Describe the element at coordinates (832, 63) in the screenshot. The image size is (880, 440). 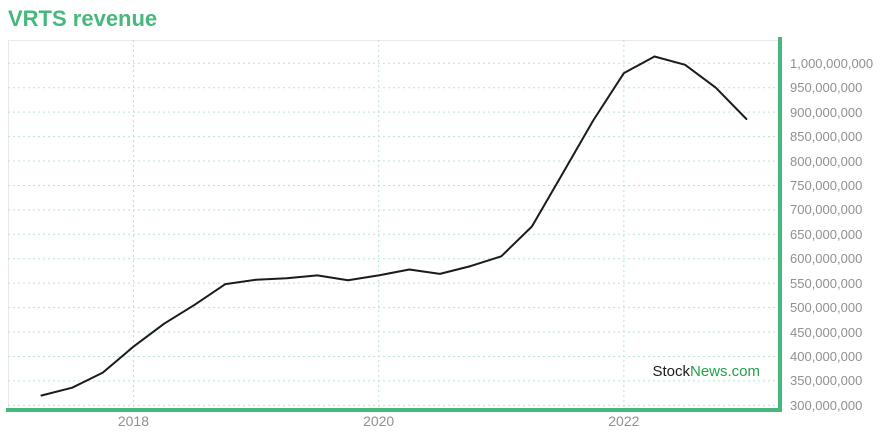
I see `y-axis-label: 1,000,000,000` at that location.